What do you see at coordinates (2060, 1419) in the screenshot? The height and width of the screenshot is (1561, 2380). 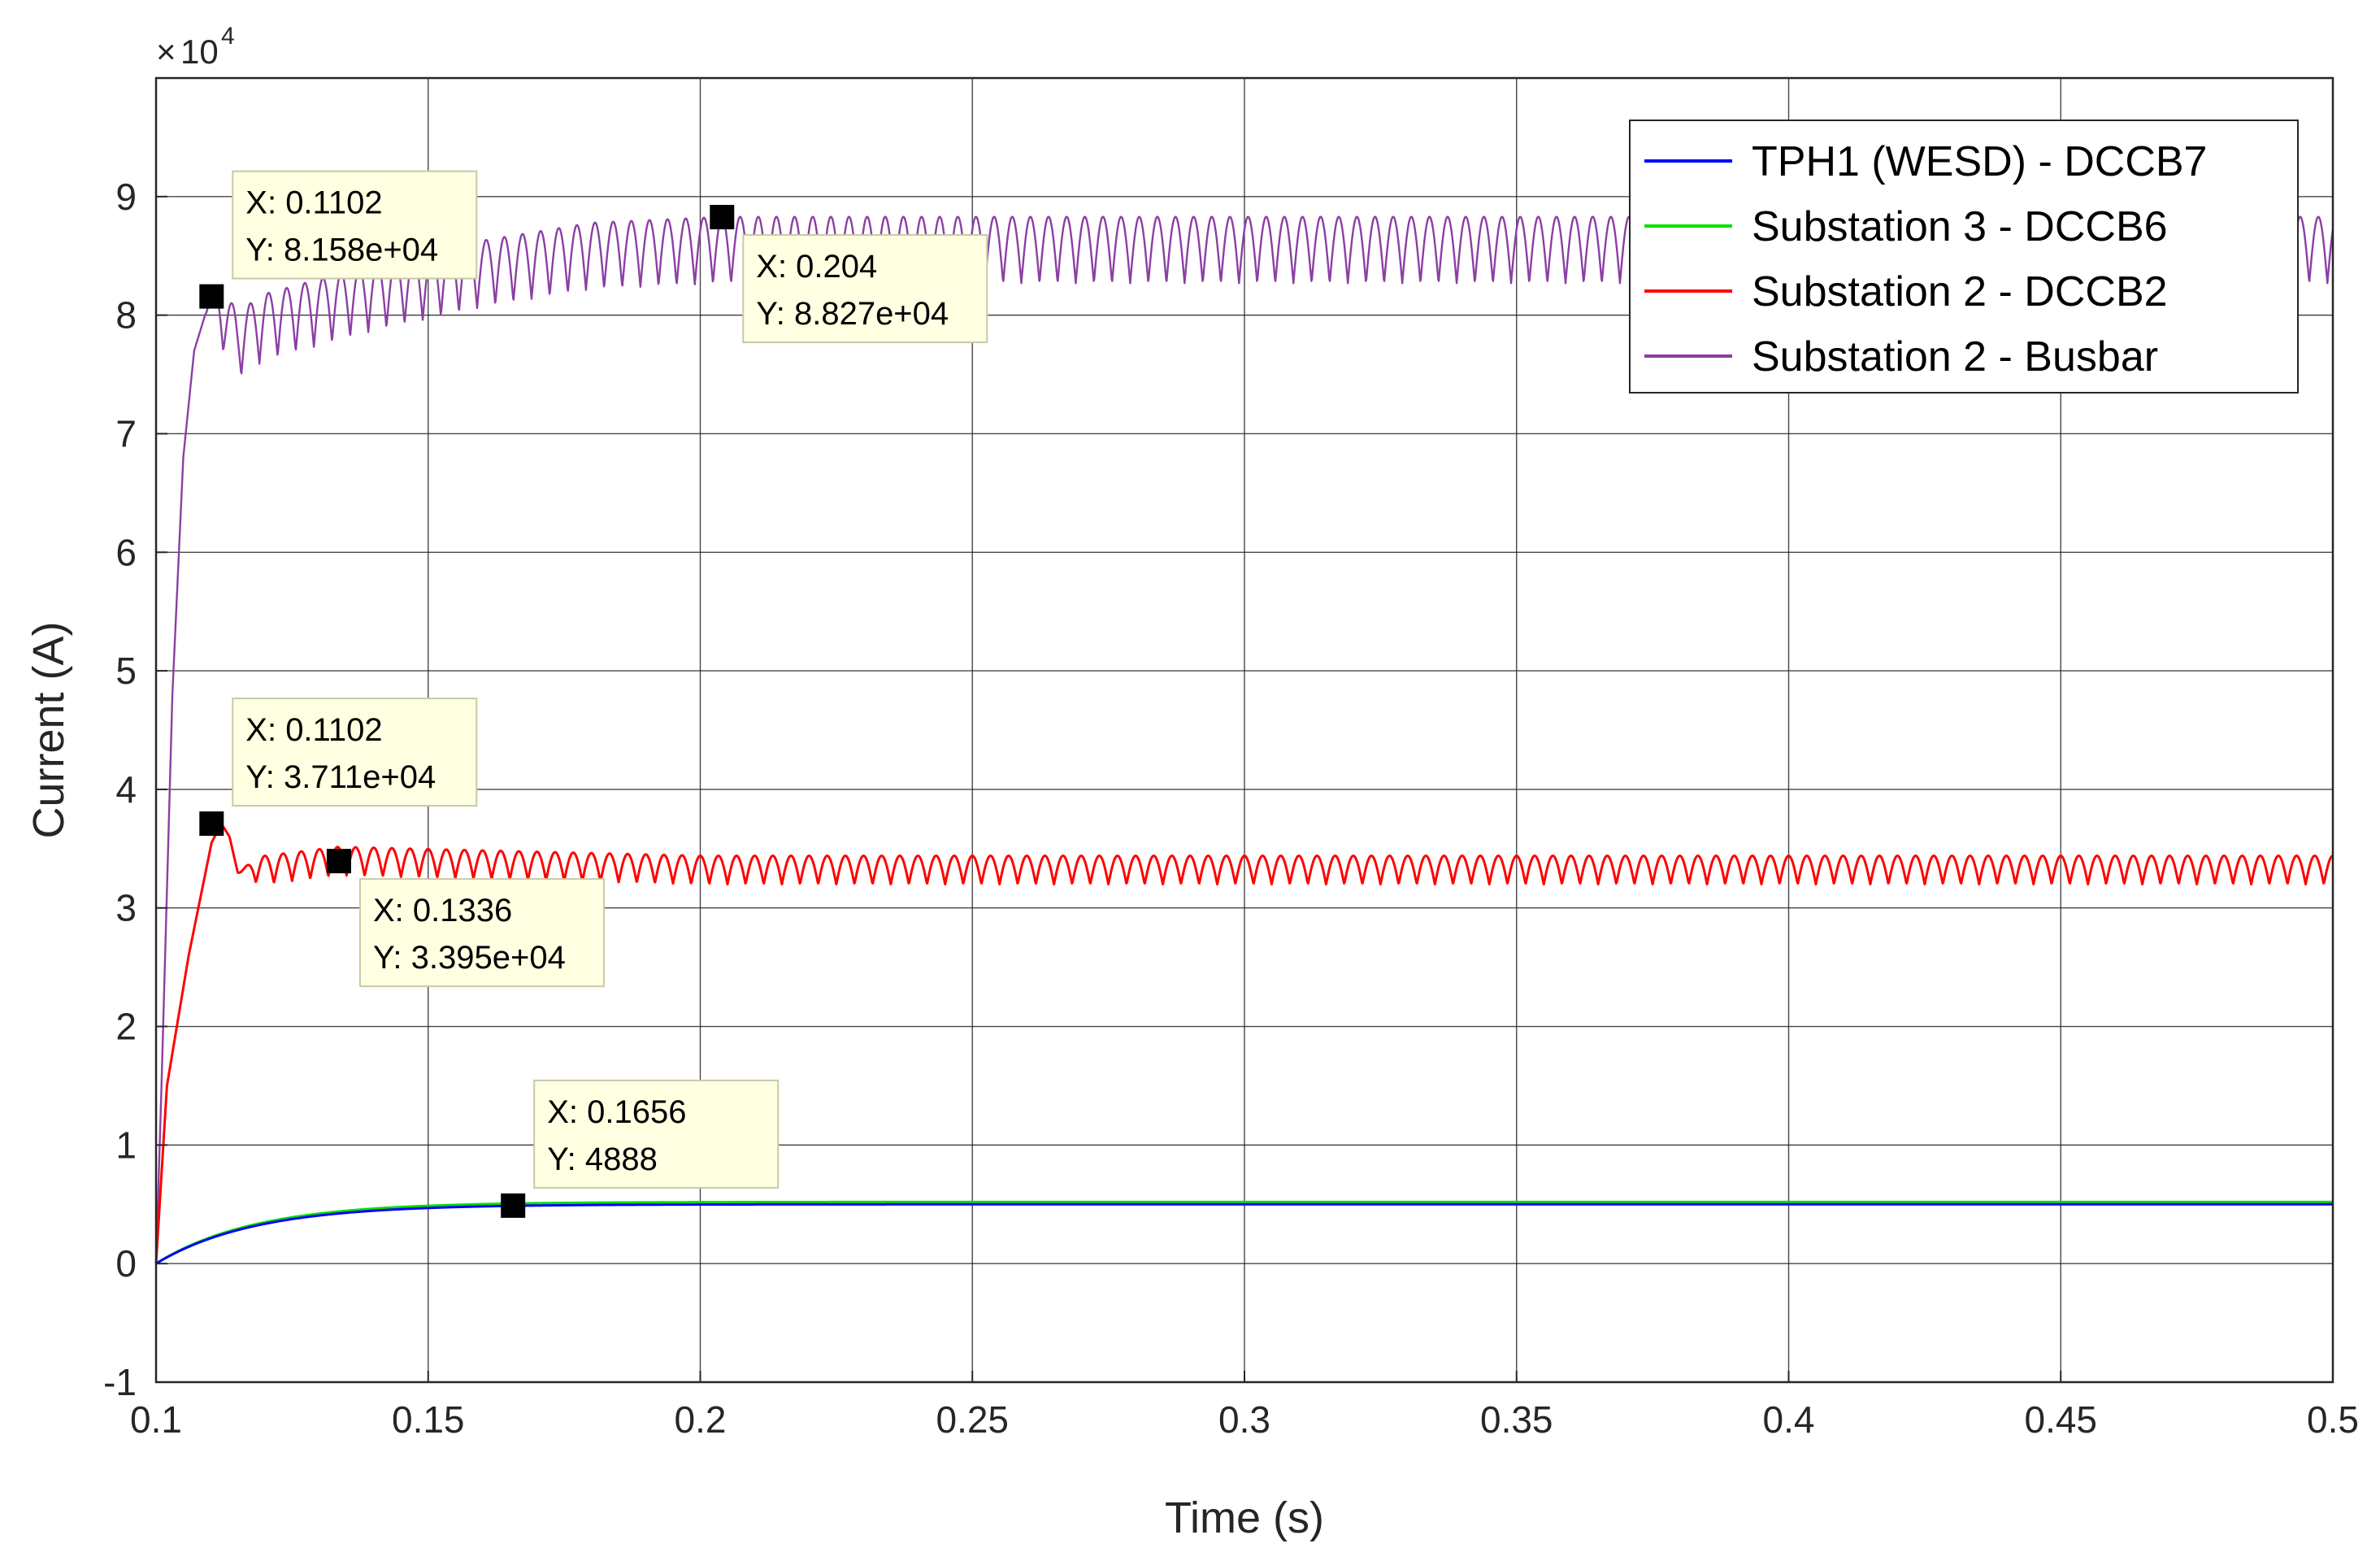 I see `x-tick-label: 0.45` at bounding box center [2060, 1419].